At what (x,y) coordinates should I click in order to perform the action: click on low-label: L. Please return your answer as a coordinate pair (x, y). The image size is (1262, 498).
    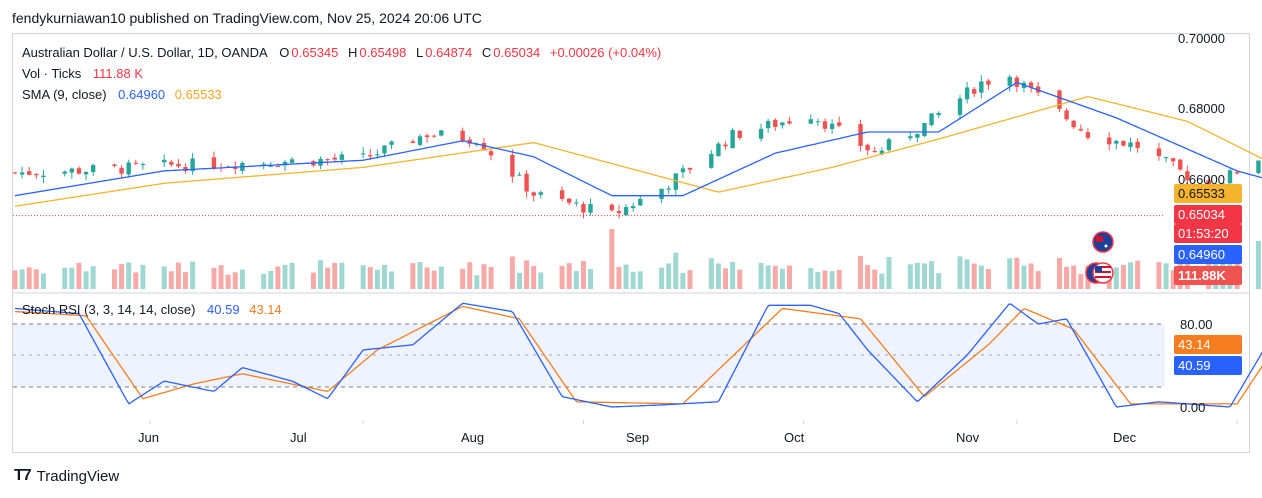
    Looking at the image, I should click on (420, 52).